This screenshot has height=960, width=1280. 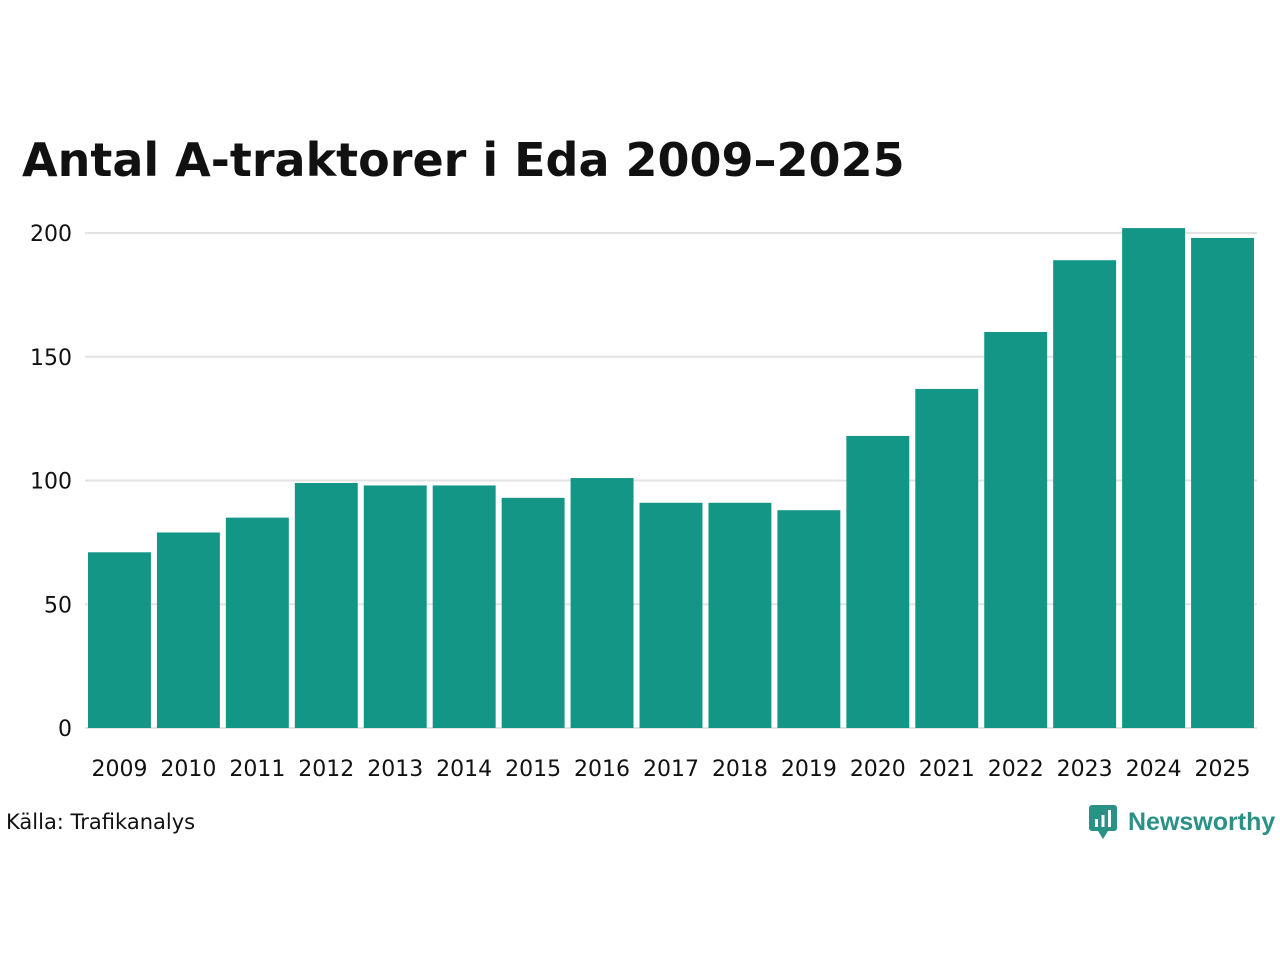 What do you see at coordinates (257, 769) in the screenshot?
I see `x-tick-label-2011: 2011` at bounding box center [257, 769].